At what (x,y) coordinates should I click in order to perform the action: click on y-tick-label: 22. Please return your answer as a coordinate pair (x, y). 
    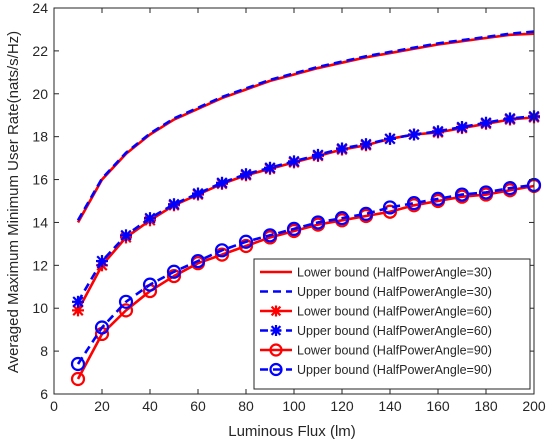
    Looking at the image, I should click on (40, 51).